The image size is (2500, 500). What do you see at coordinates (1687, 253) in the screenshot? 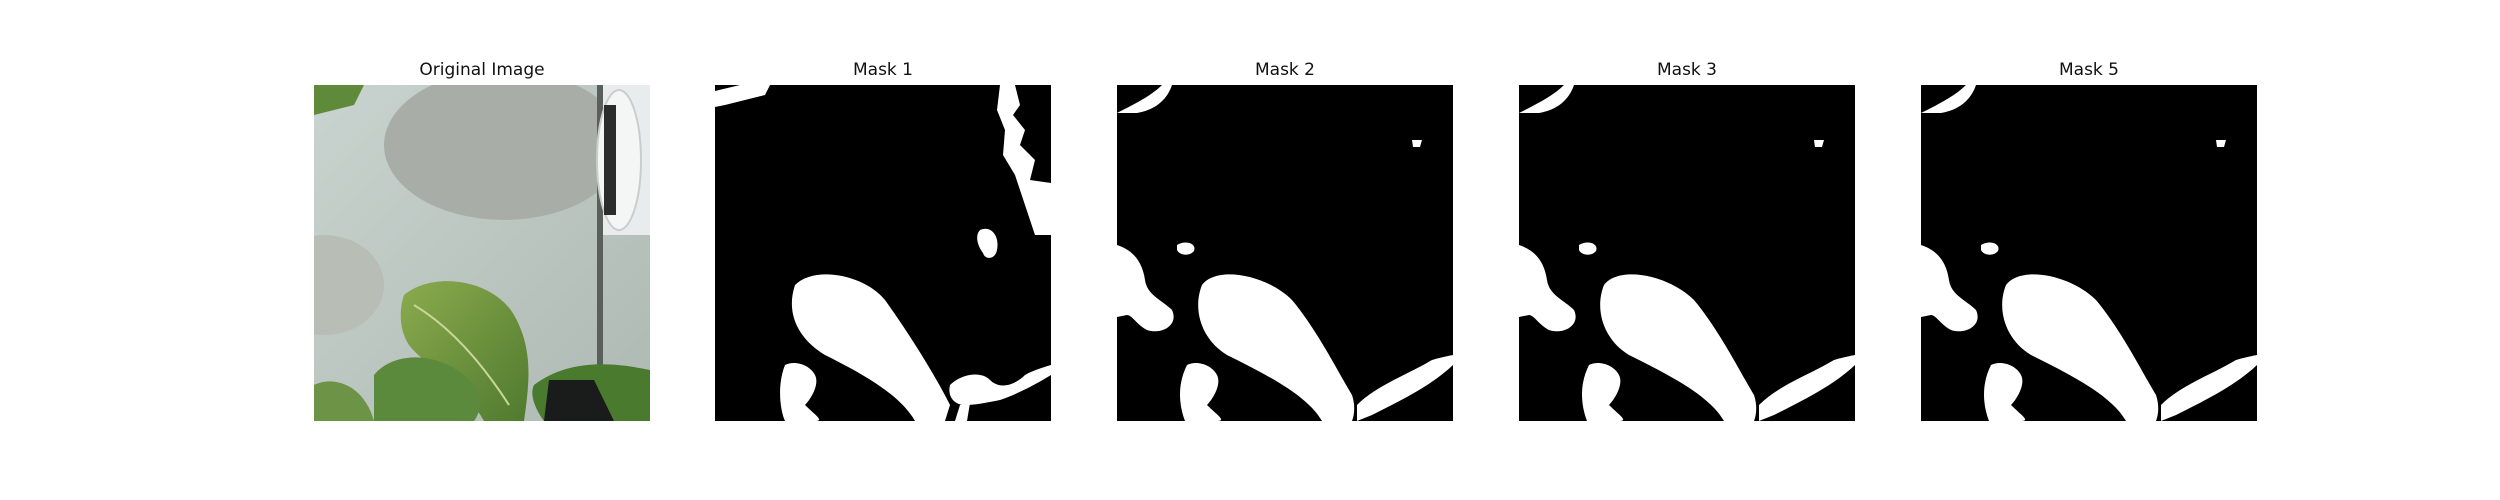
I see `mask-3-image` at bounding box center [1687, 253].